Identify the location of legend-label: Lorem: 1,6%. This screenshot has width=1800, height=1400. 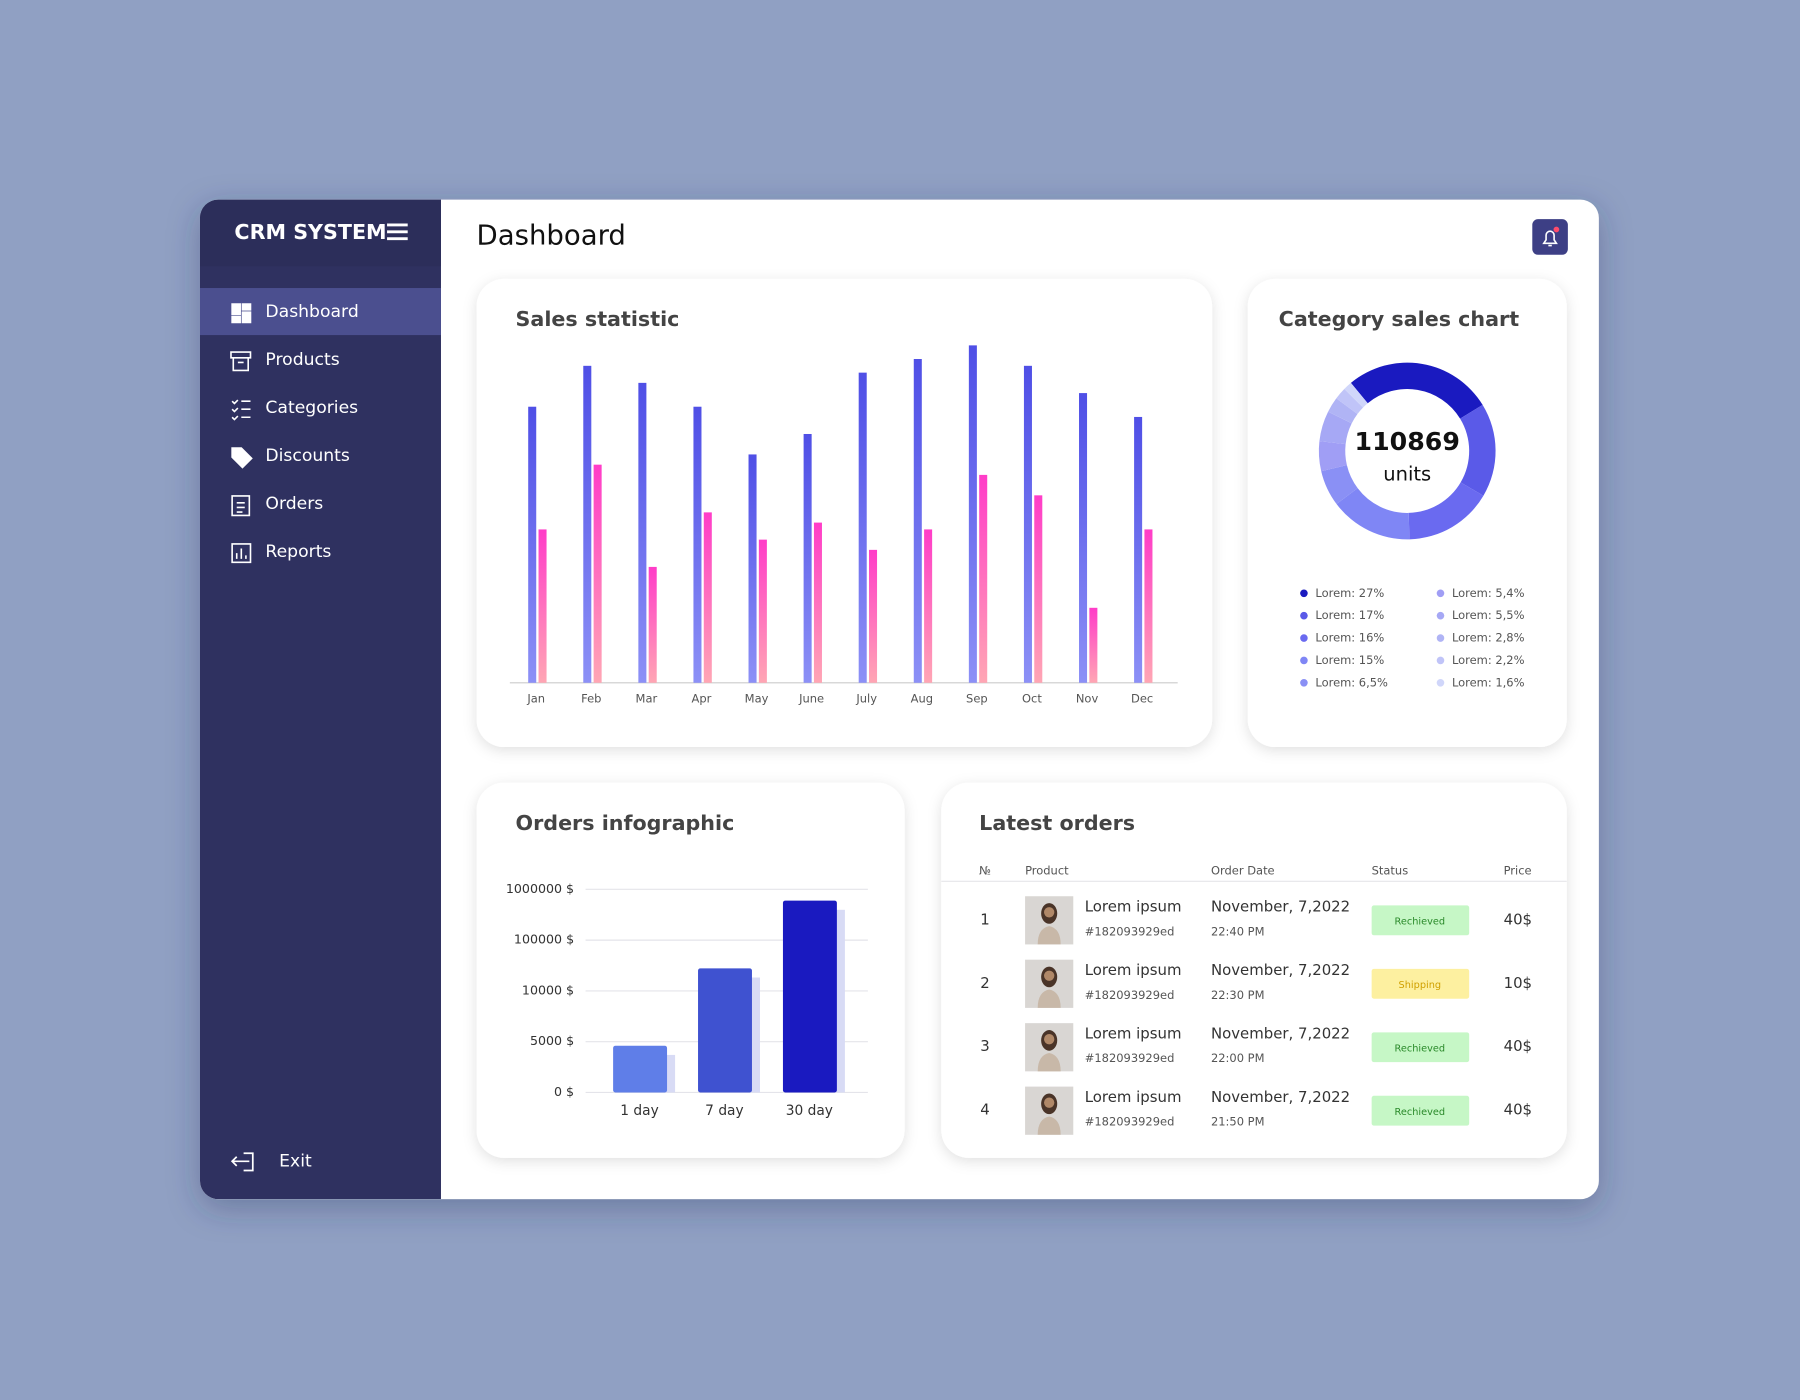
(1488, 682).